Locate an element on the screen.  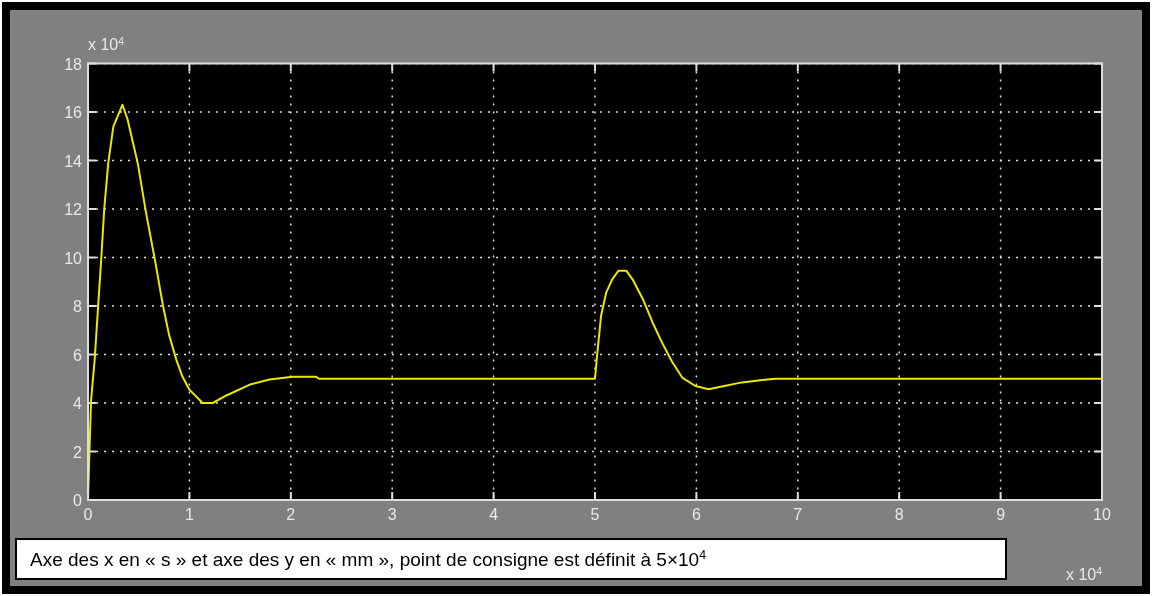
y-tick-label: 2 is located at coordinates (78, 452).